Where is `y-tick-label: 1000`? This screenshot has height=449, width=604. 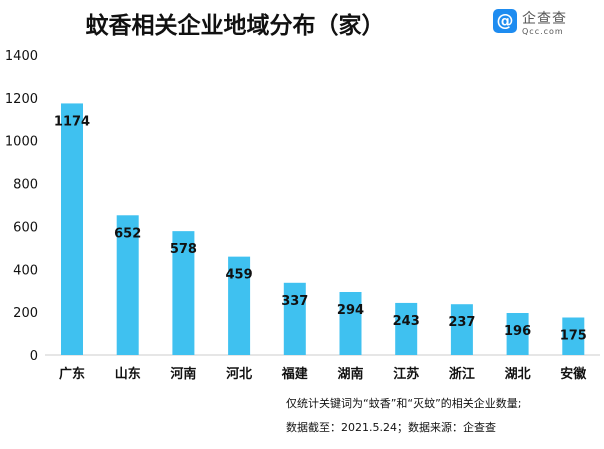
y-tick-label: 1000 is located at coordinates (21, 142).